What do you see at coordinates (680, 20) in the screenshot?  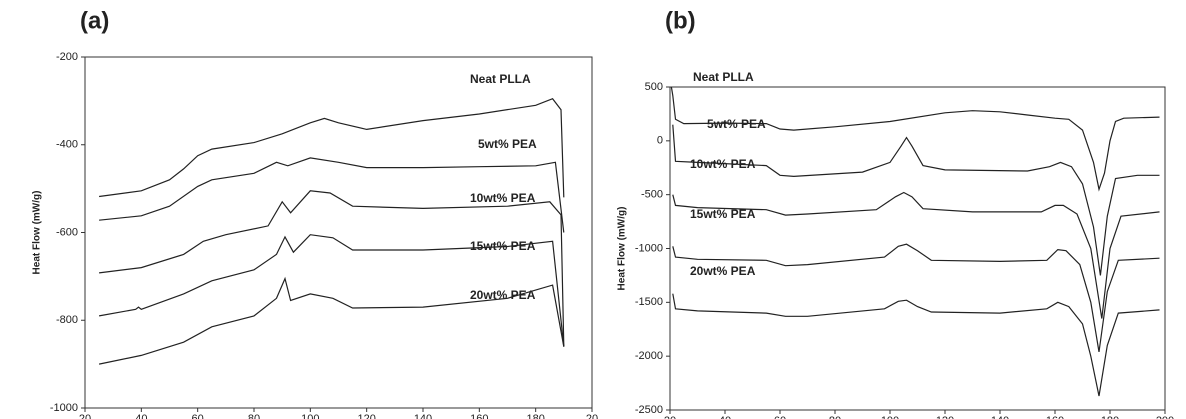 I see `panel-title: (b)` at bounding box center [680, 20].